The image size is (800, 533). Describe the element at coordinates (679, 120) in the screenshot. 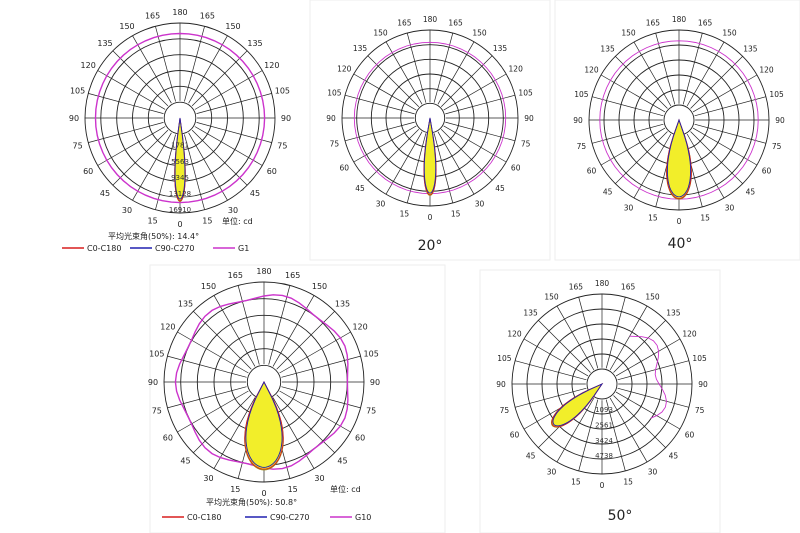

I see `g-curve` at that location.